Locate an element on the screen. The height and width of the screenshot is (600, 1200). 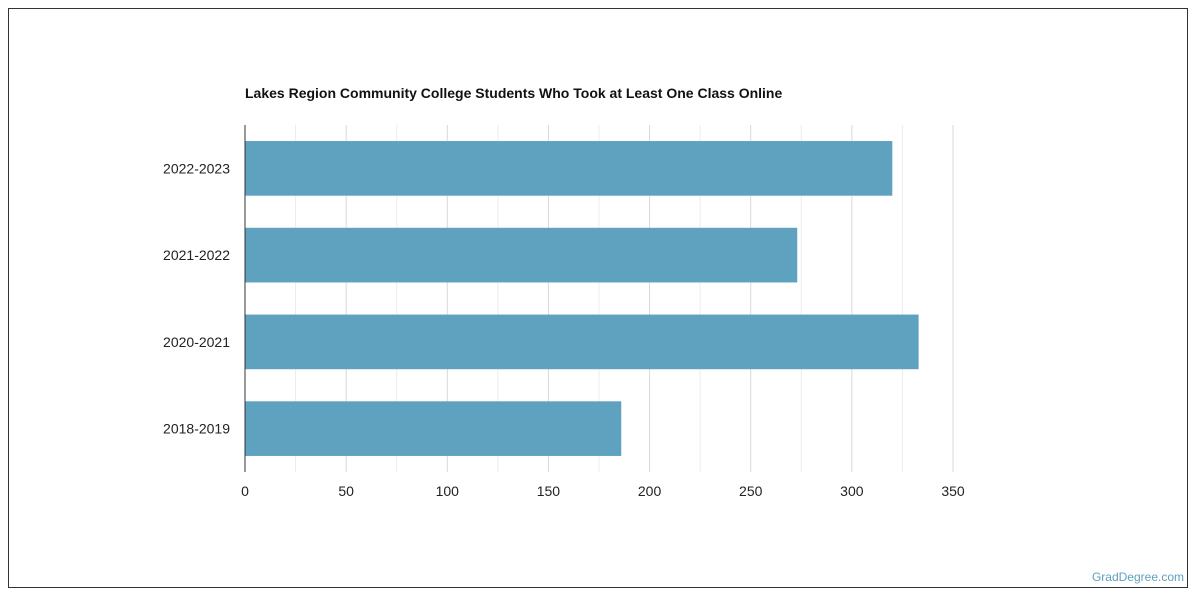
bar-2018-2019 is located at coordinates (433, 428).